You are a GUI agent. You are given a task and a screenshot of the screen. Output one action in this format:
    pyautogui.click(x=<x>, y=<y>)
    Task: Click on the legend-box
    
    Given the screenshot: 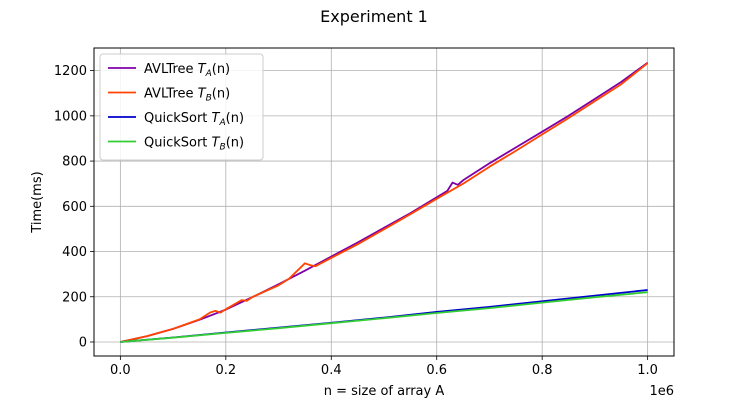 What is the action you would take?
    pyautogui.click(x=181, y=107)
    